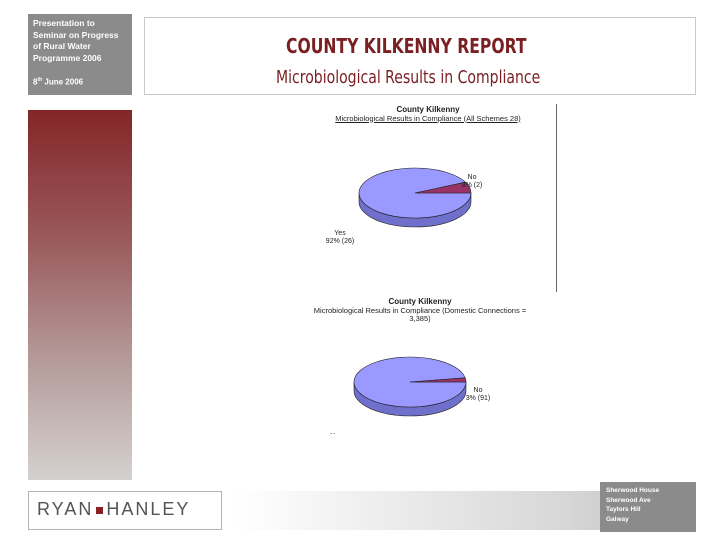 The image size is (720, 540). Describe the element at coordinates (478, 394) in the screenshot. I see `data-label-no: No 3% (91)` at that location.